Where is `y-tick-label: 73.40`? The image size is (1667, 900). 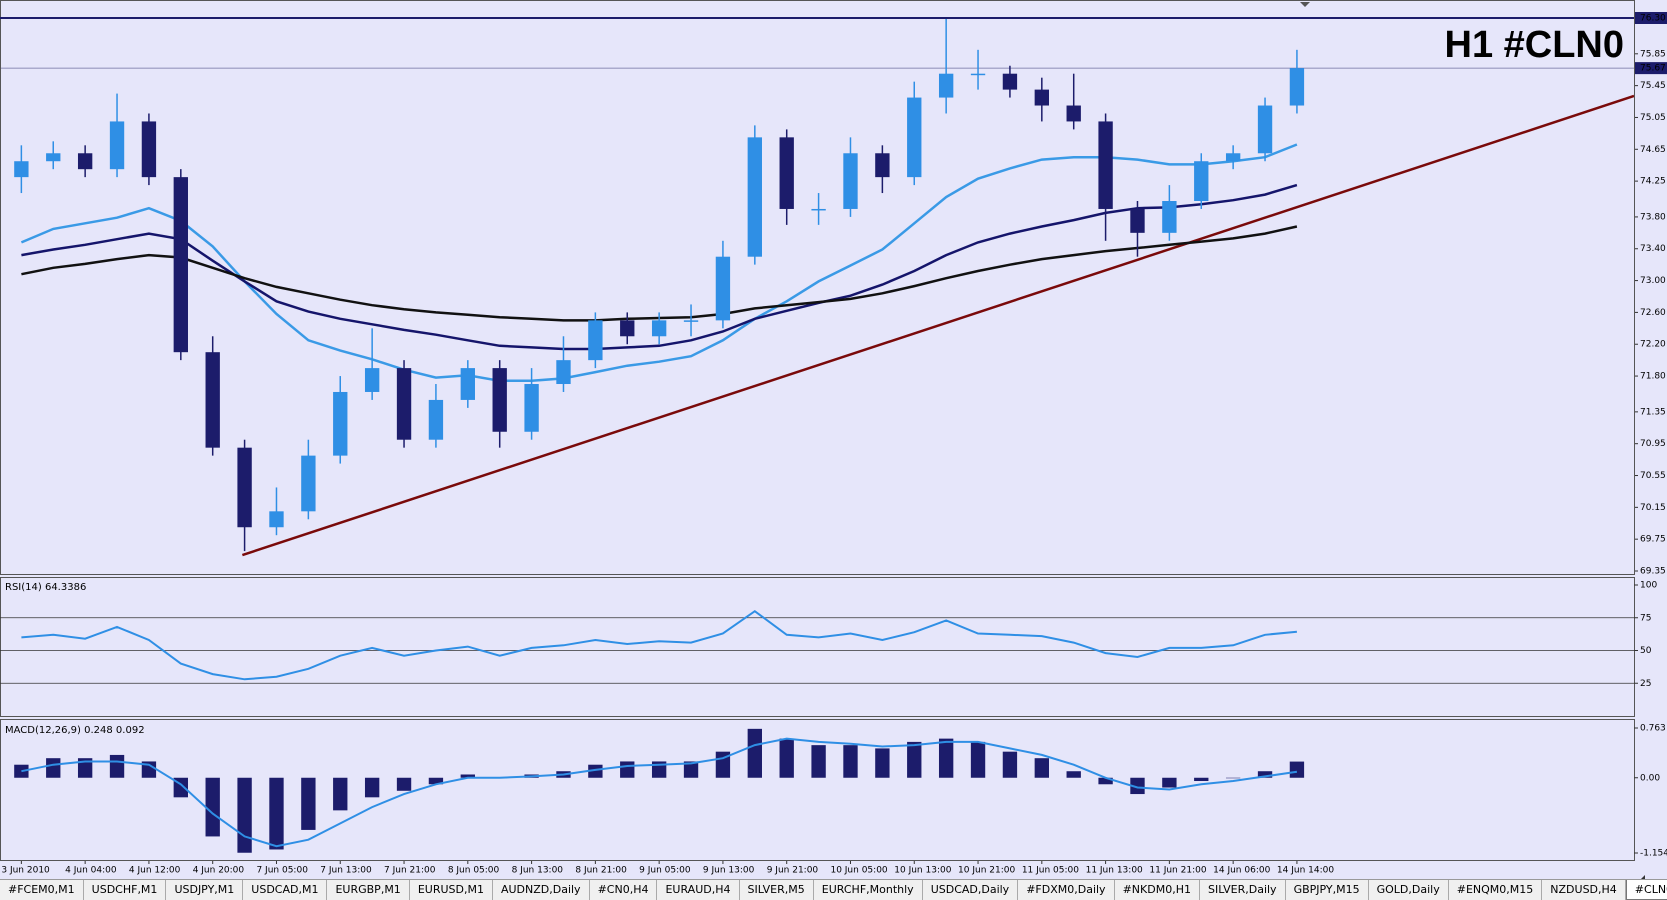 y-tick-label: 73.40 is located at coordinates (1653, 249).